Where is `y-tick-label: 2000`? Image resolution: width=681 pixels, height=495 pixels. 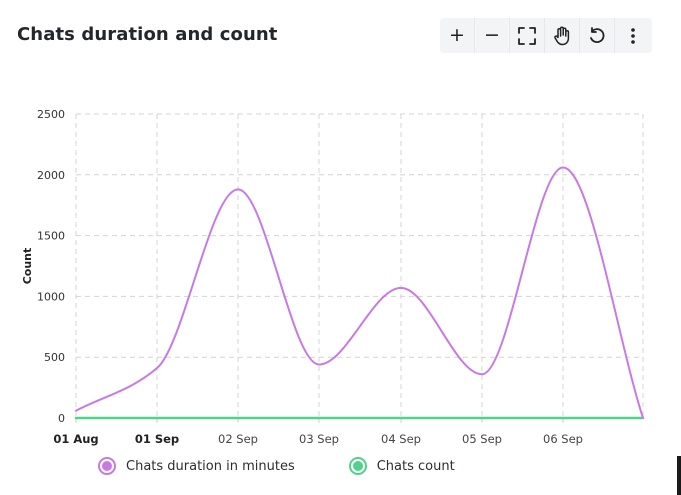 y-tick-label: 2000 is located at coordinates (51, 175).